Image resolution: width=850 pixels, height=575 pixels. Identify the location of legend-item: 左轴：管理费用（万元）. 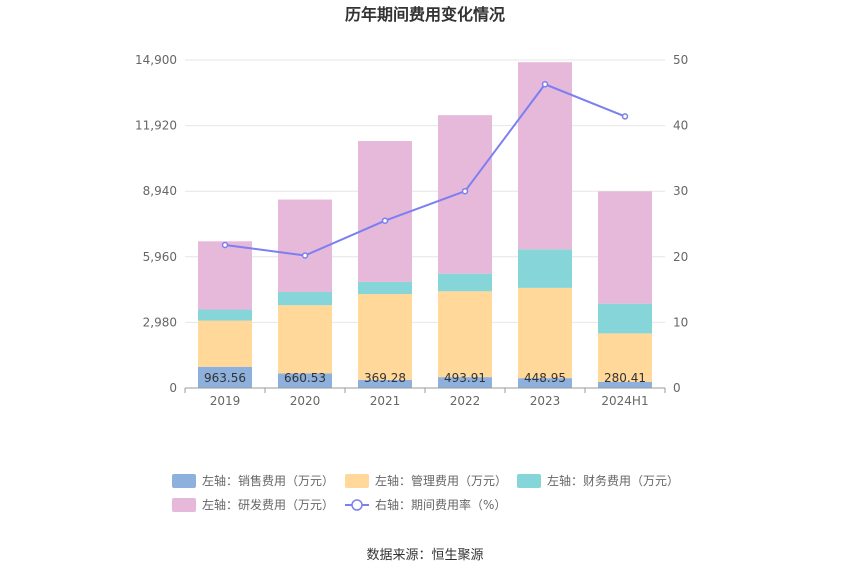
(426, 480).